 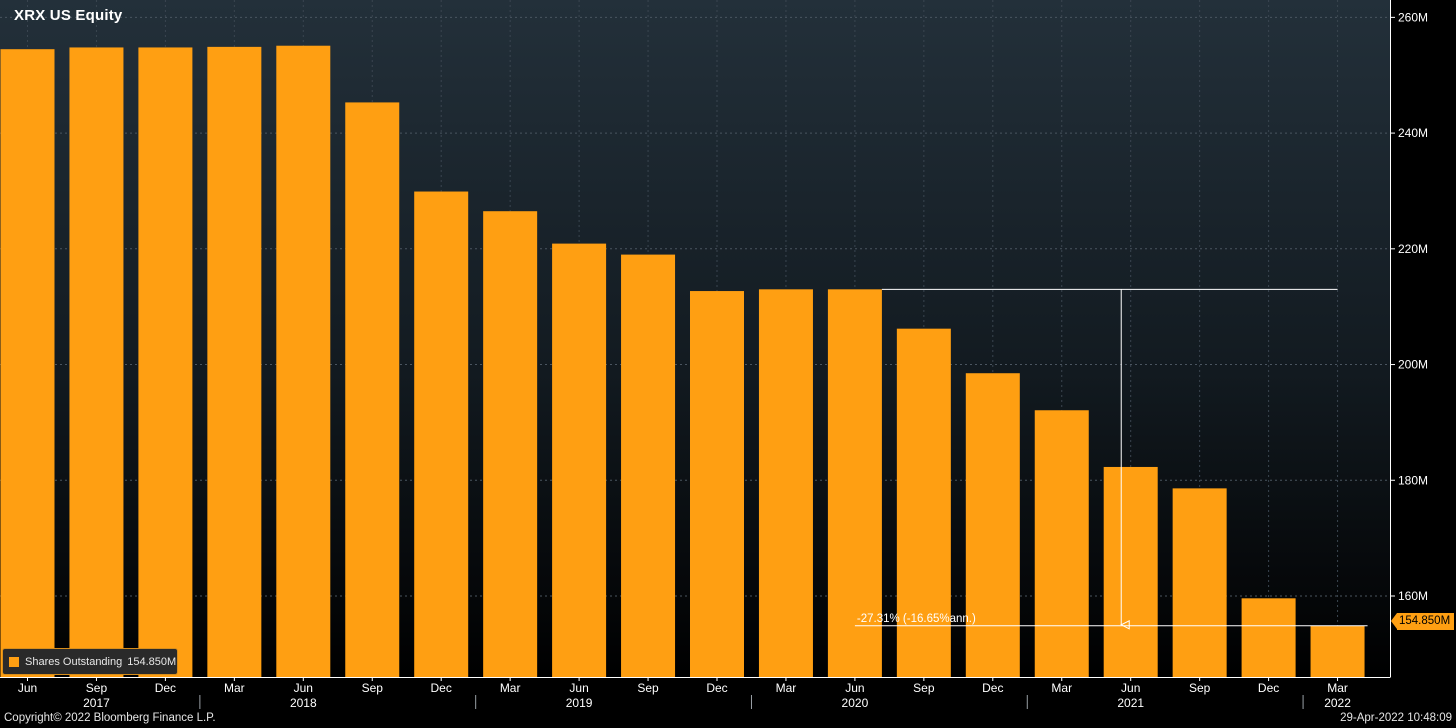 I want to click on chart-title: XRX US Equity, so click(x=68, y=15).